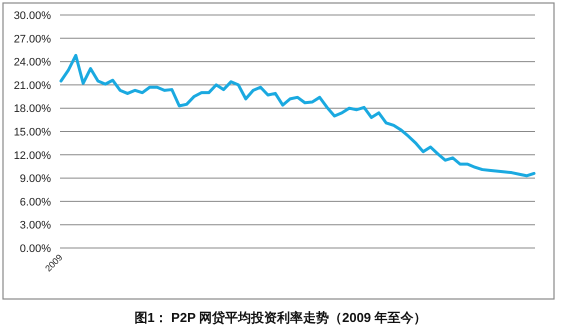 This screenshot has height=334, width=561. I want to click on y-tick-label: 21.00%, so click(33, 86).